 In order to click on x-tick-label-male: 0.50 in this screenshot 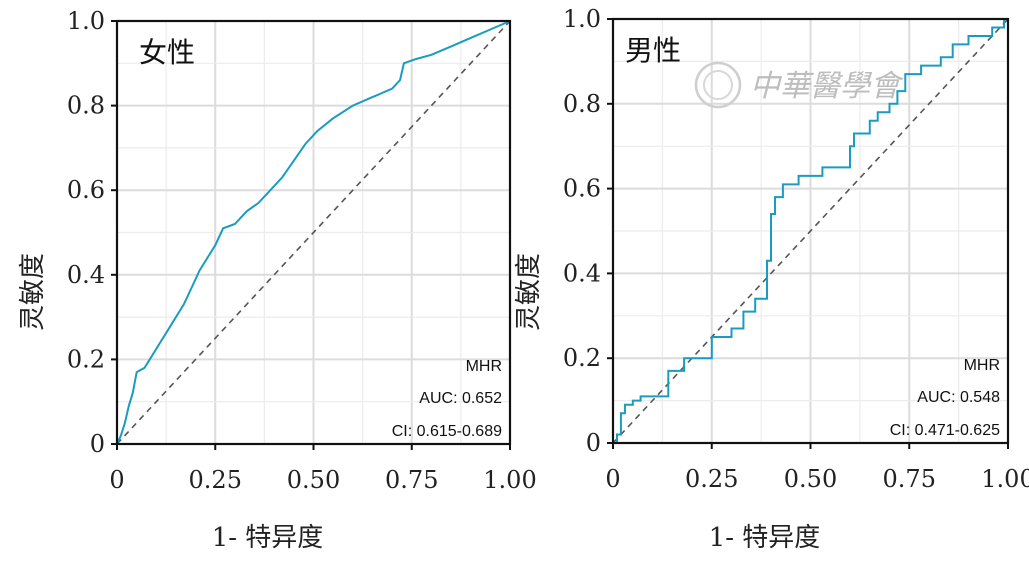, I will do `click(810, 479)`.